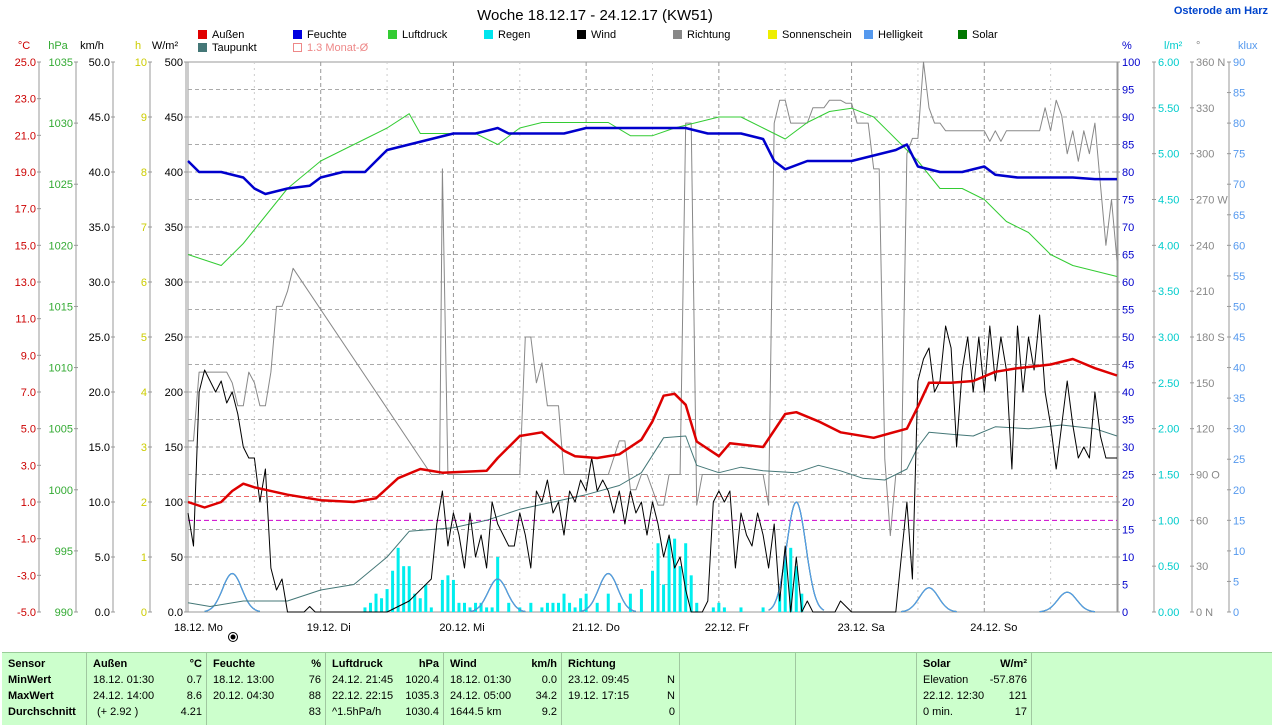 The width and height of the screenshot is (1274, 725). What do you see at coordinates (946, 680) in the screenshot?
I see `stats-cell: Elevation` at bounding box center [946, 680].